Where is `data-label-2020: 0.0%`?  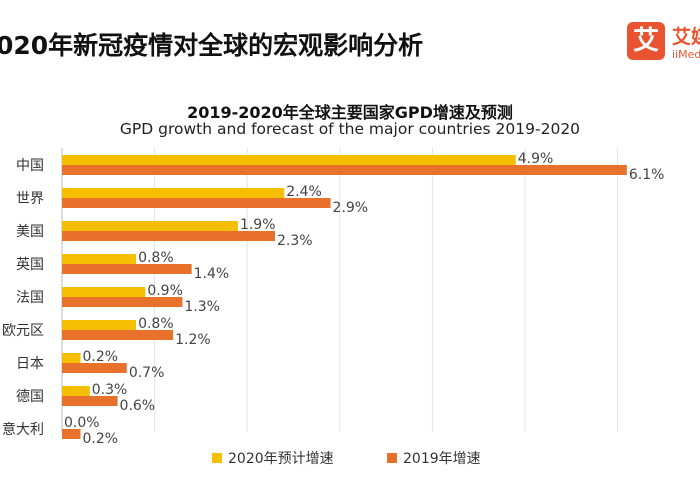
data-label-2020: 0.0% is located at coordinates (82, 423).